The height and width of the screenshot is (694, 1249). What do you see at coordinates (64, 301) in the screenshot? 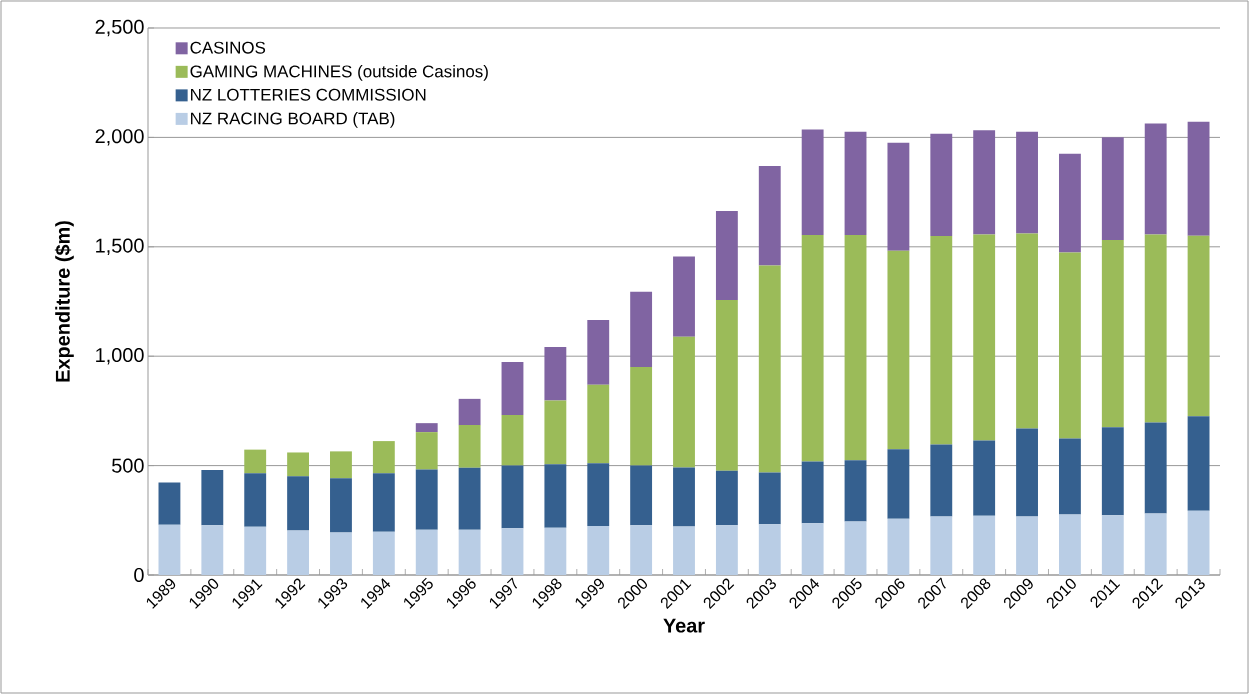
I see `y-axis-title: Expenditure ($m)` at bounding box center [64, 301].